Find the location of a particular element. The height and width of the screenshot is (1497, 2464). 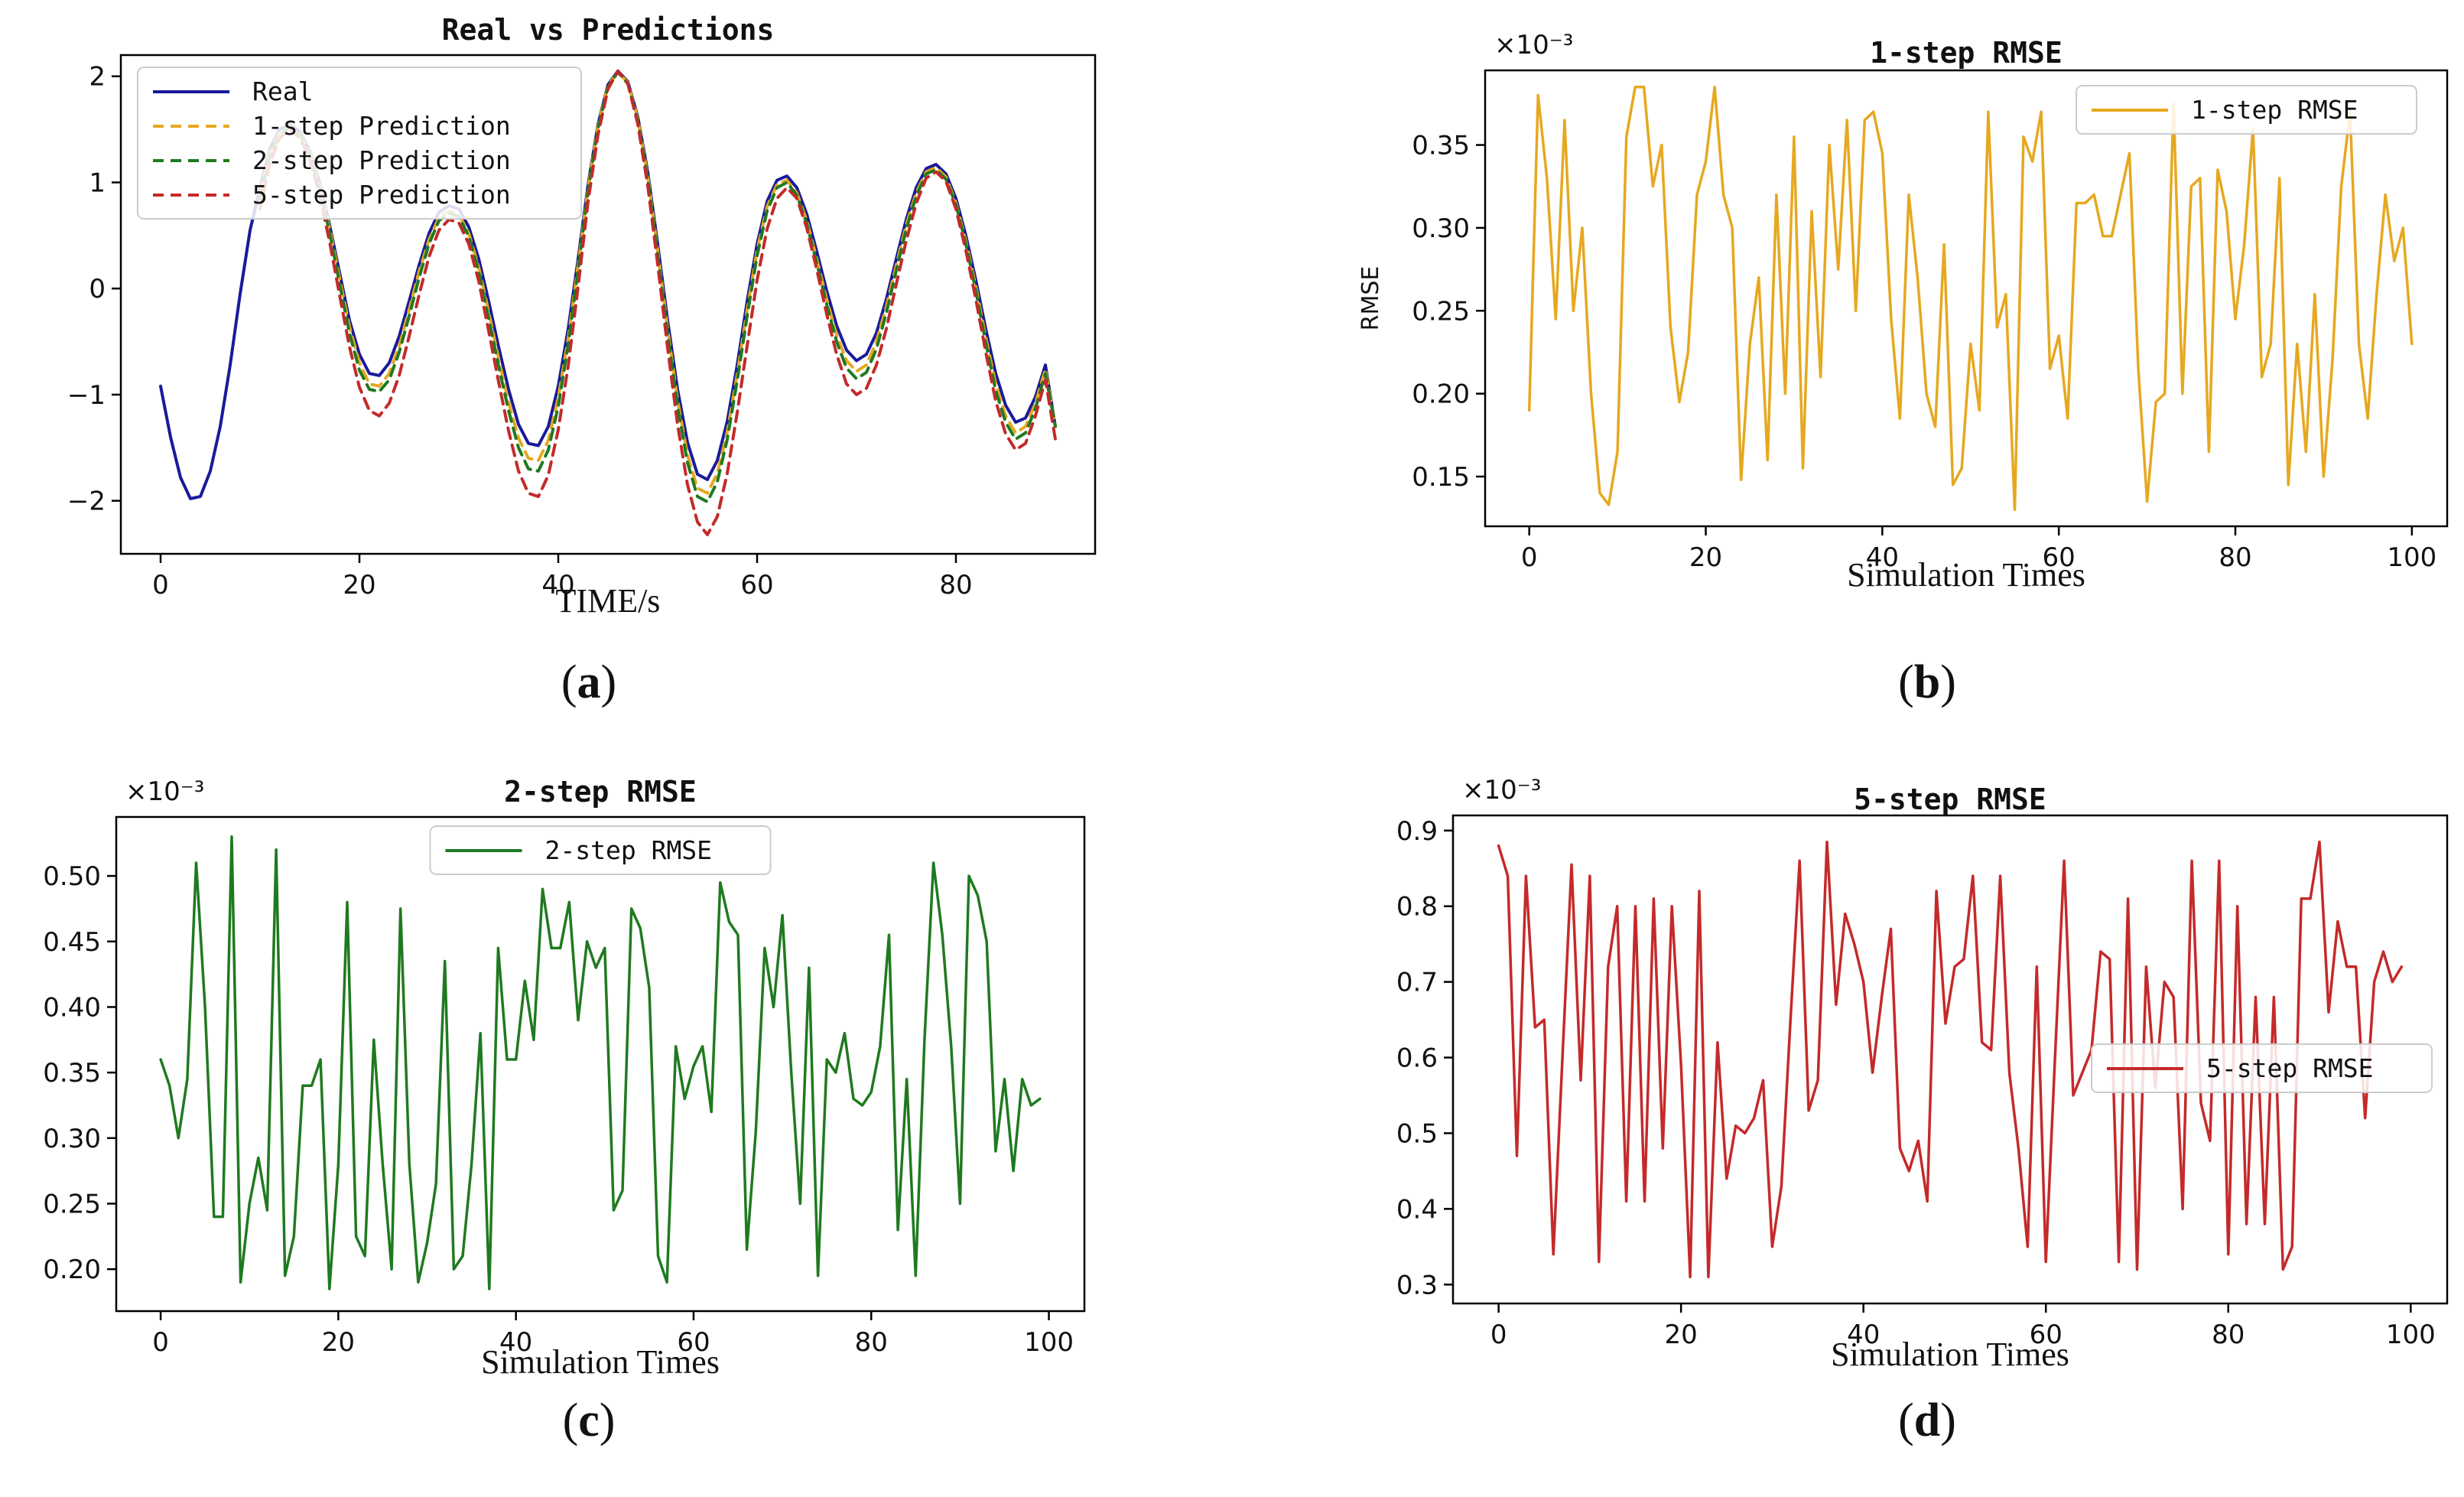

legend: 1-step RMSE is located at coordinates (2246, 110).